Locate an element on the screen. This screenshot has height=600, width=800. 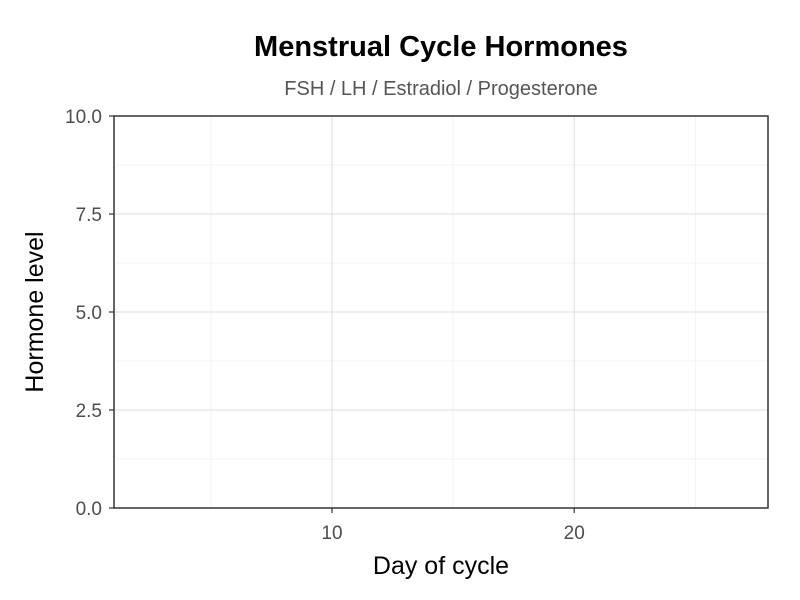
chart-title: Menstrual Cycle Hormones is located at coordinates (441, 47).